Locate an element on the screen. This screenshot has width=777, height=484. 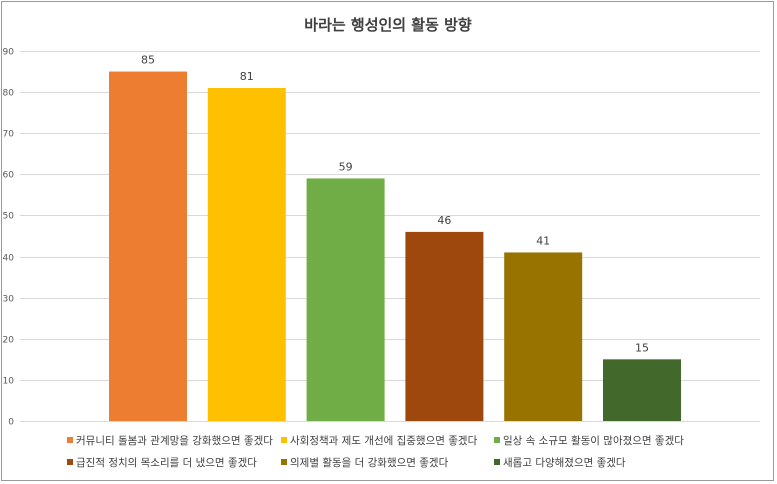
legend-entry: 사회정책과 제도 개선에 집중했으면 좋겠다 is located at coordinates (384, 441).